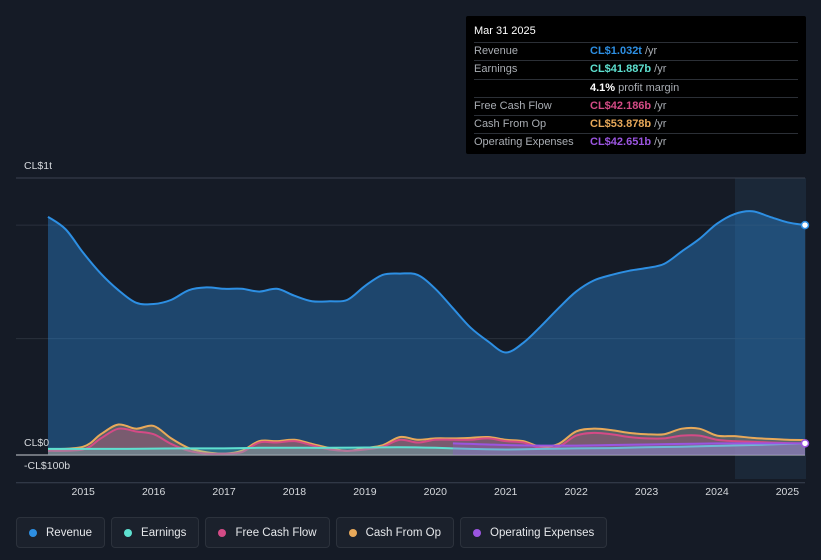 This screenshot has height=560, width=821. Describe the element at coordinates (496, 51) in the screenshot. I see `tooltip-row-label: Revenue` at that location.